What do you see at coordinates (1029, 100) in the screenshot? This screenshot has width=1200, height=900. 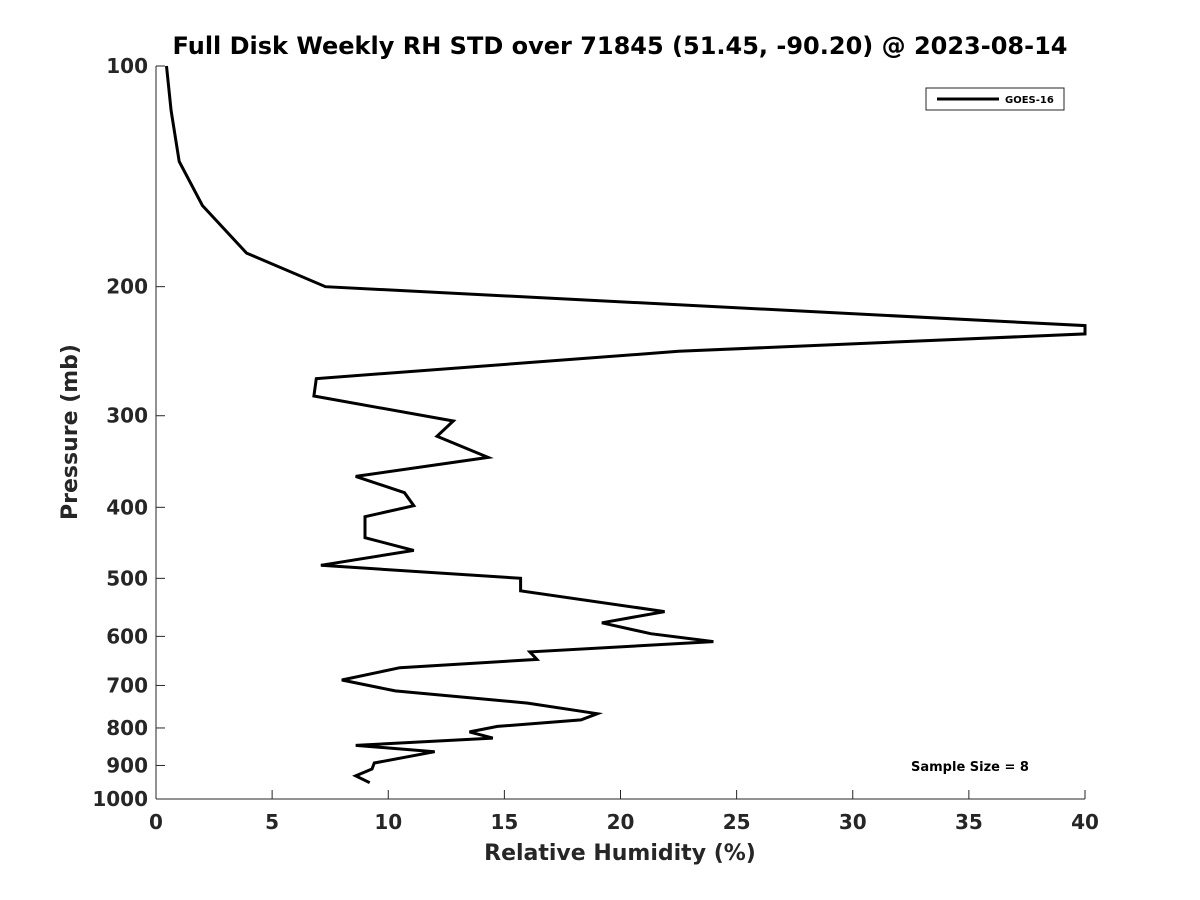 I see `legend-label-goes-16: GOES-16` at bounding box center [1029, 100].